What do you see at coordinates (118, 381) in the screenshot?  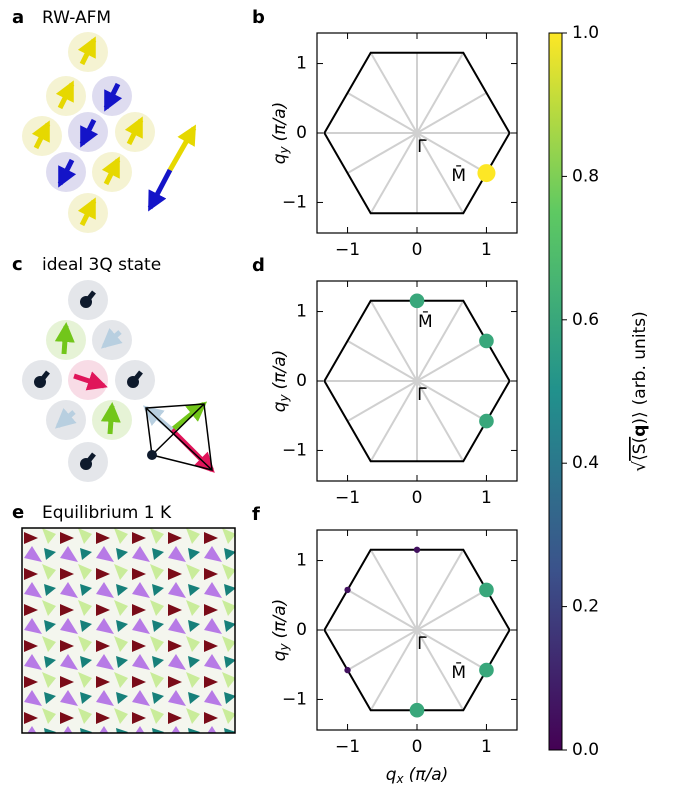 I see `3q-sketch` at bounding box center [118, 381].